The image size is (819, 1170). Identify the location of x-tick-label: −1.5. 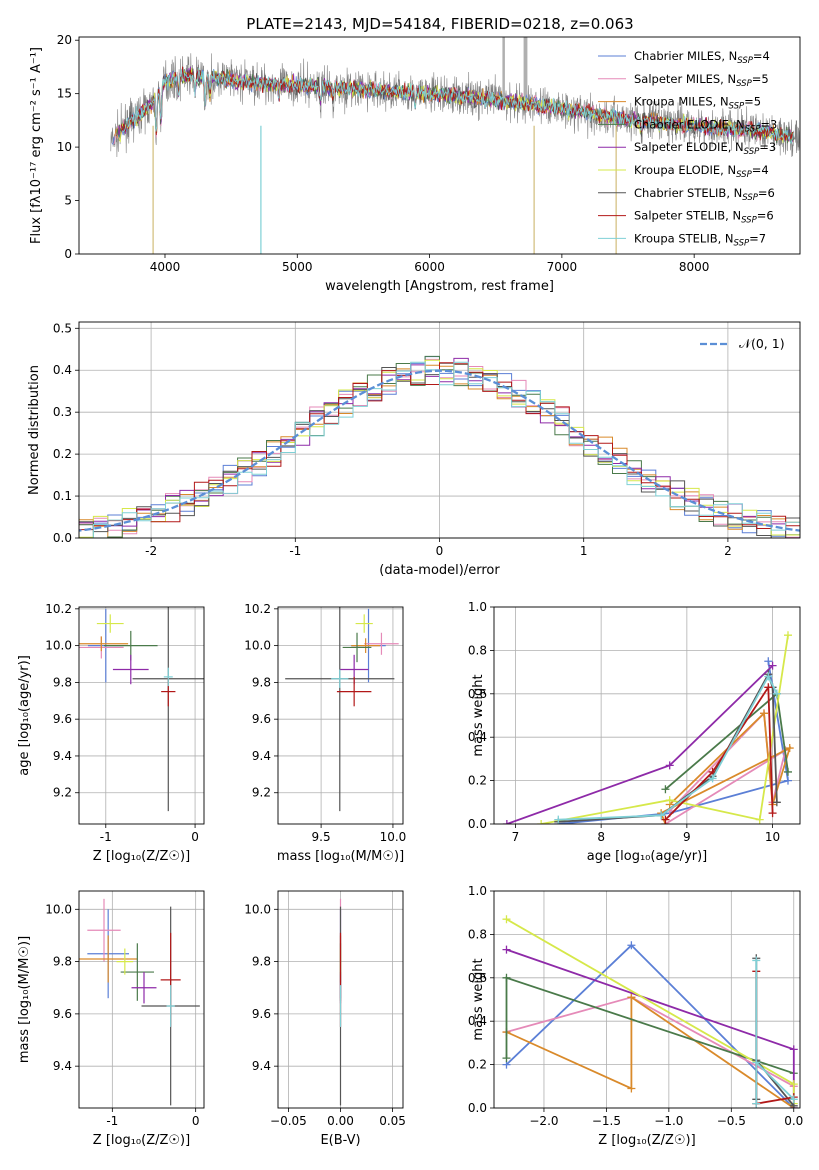
(606, 1121).